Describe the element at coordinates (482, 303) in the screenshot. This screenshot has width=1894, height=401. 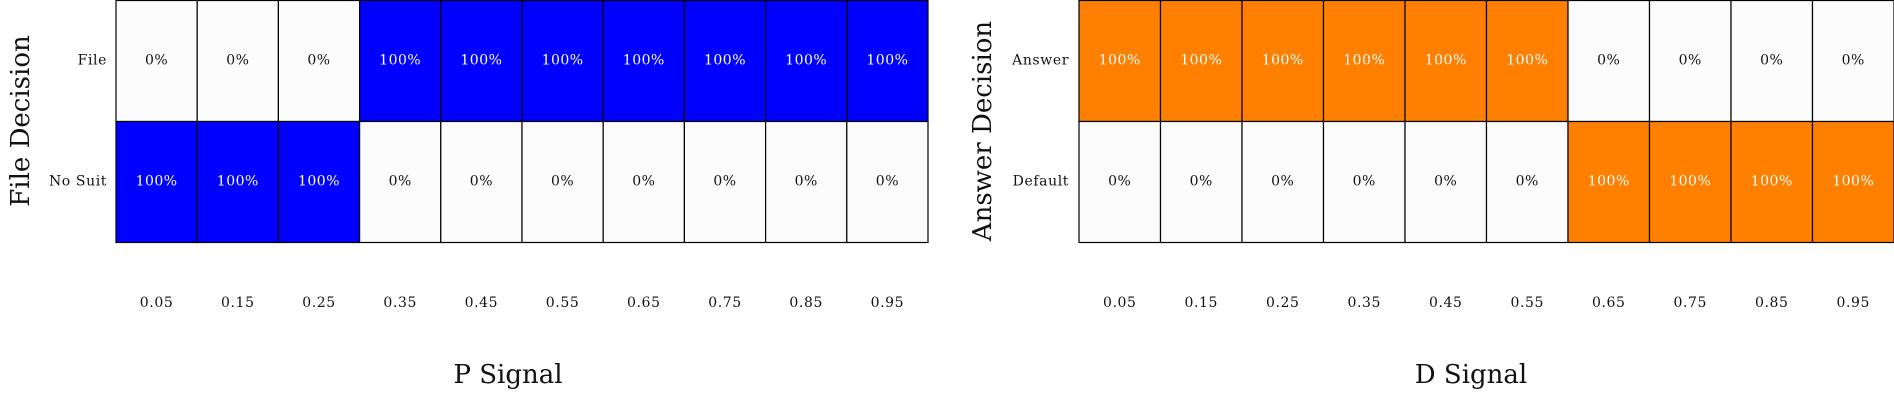
I see `p-signal-x-tick-label: 0.45` at that location.